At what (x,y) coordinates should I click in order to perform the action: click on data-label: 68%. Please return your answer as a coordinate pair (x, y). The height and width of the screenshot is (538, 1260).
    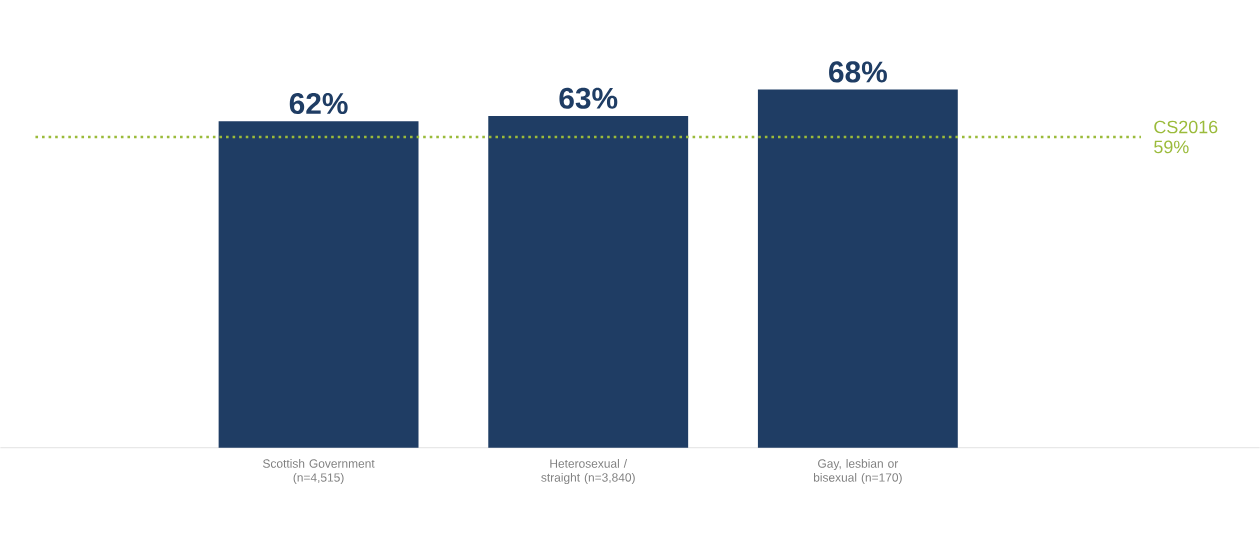
    Looking at the image, I should click on (858, 72).